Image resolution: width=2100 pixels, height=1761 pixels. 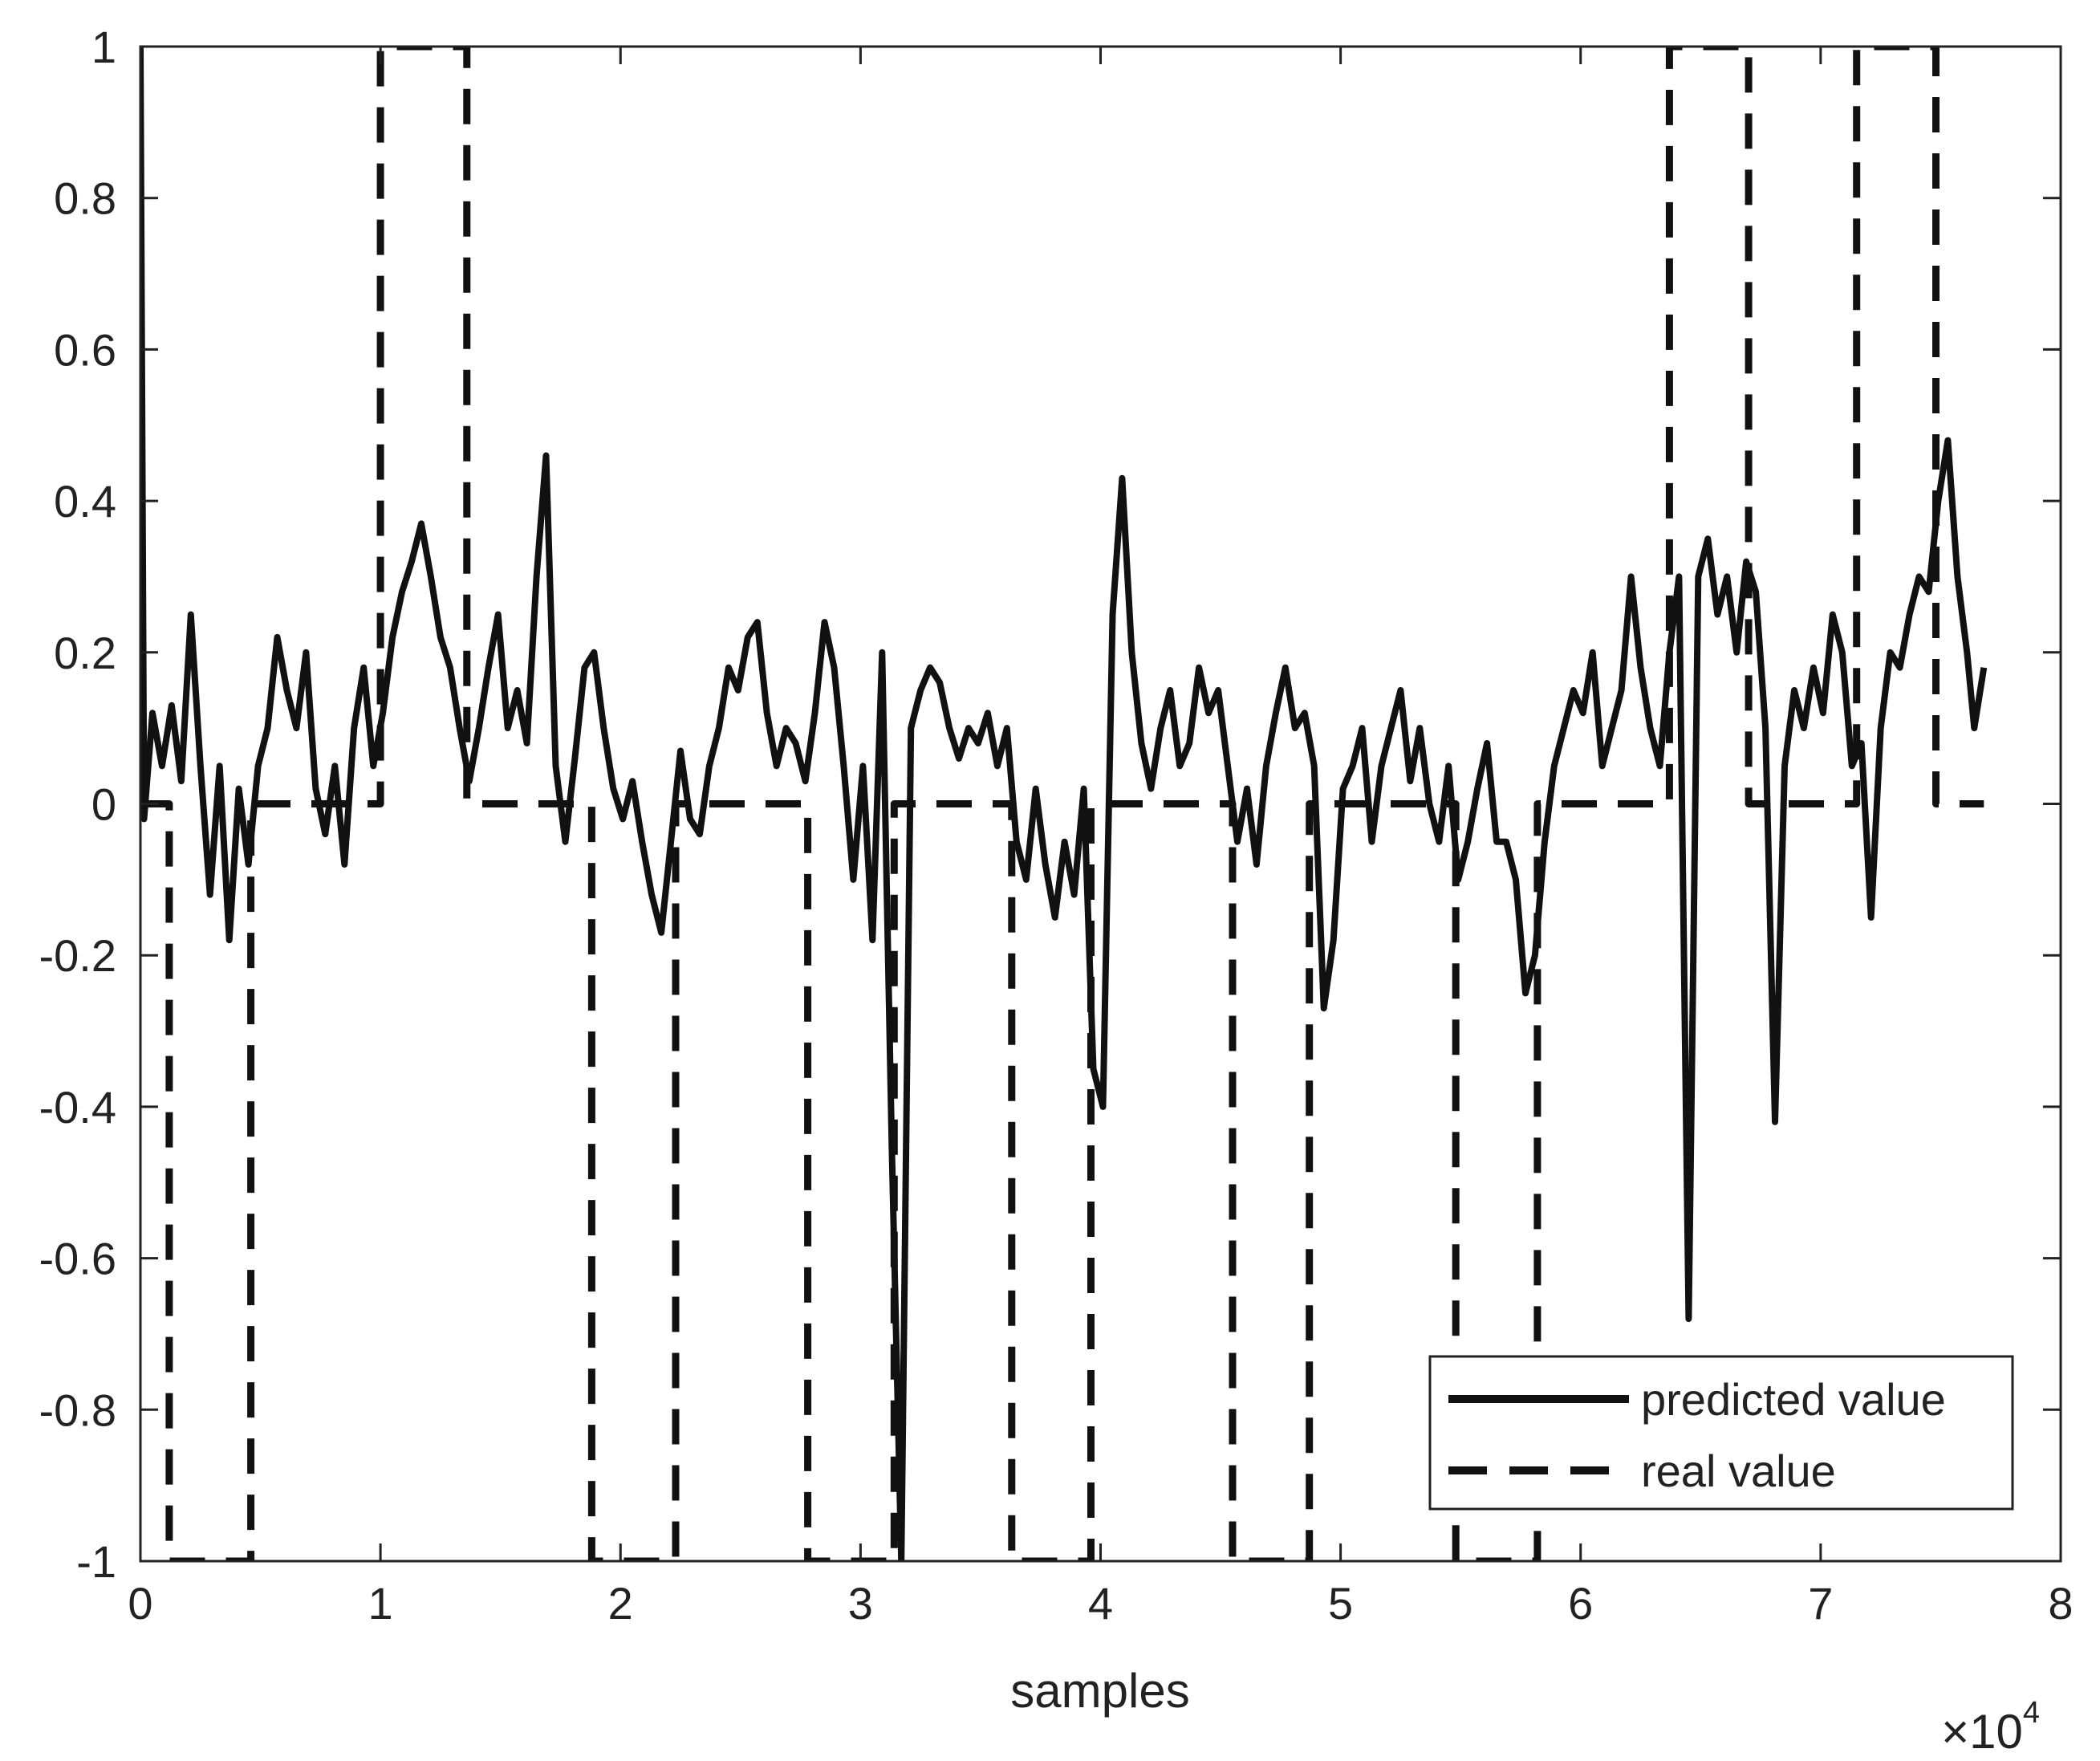 I want to click on x-axis-exponent: ×10⁴, so click(x=1991, y=1728).